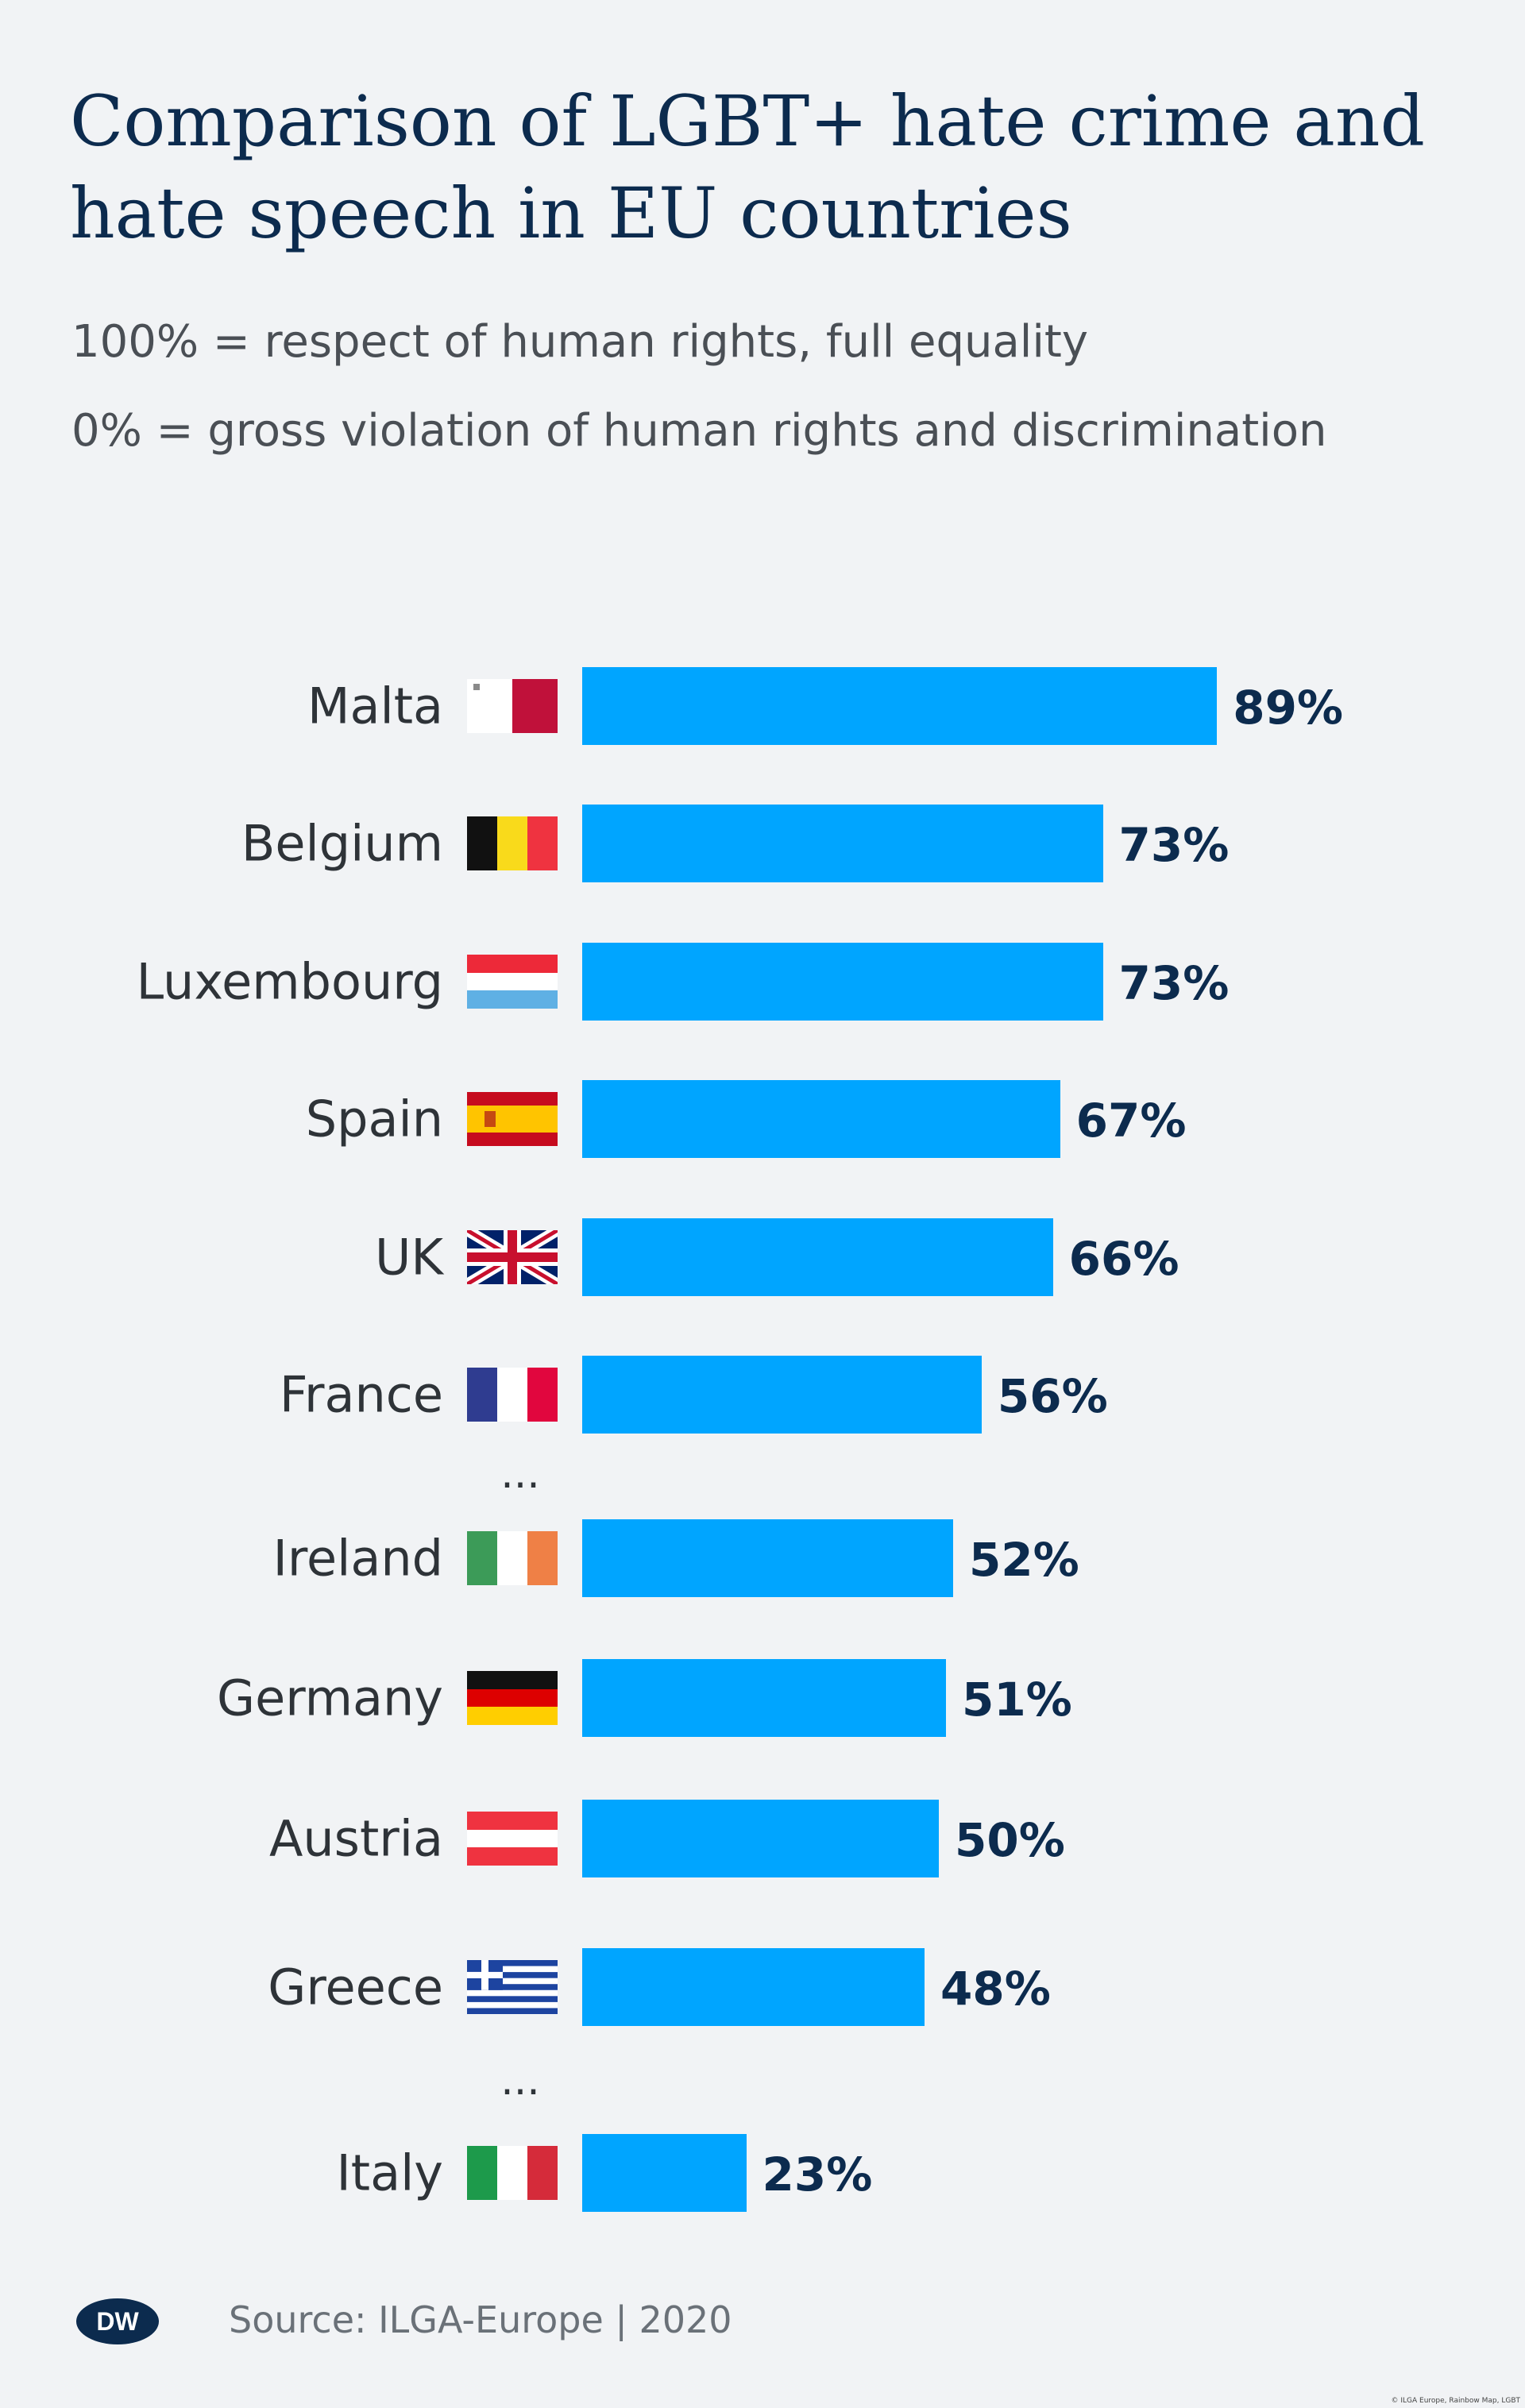 Image resolution: width=1525 pixels, height=2408 pixels. I want to click on value-label-france: 56%, so click(1052, 1396).